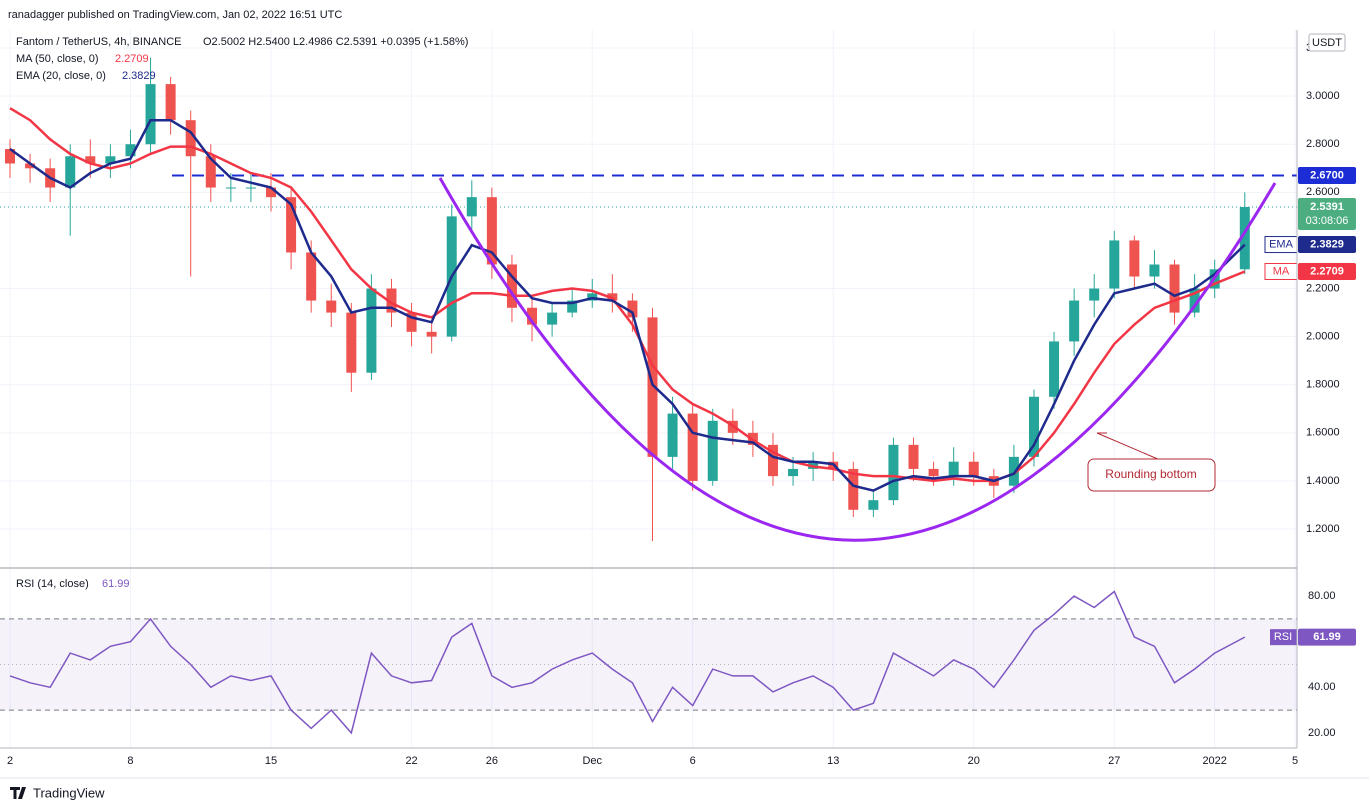  I want to click on price-countdown: 03:08:06, so click(1327, 221).